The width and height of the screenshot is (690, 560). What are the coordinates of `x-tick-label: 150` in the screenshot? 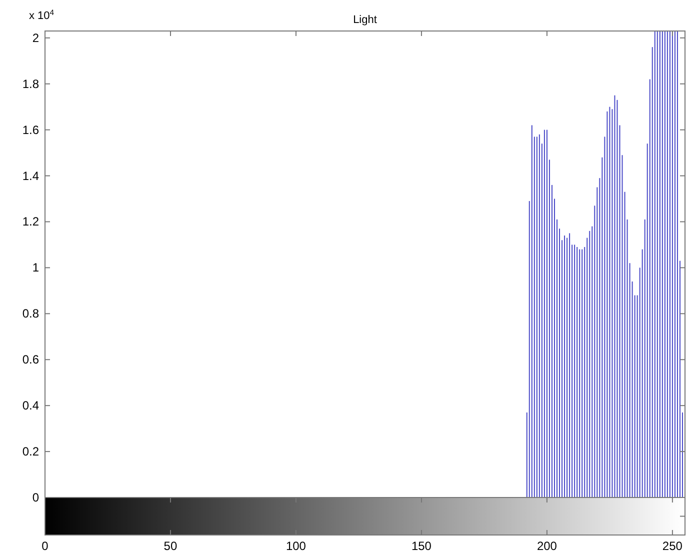 It's located at (421, 546).